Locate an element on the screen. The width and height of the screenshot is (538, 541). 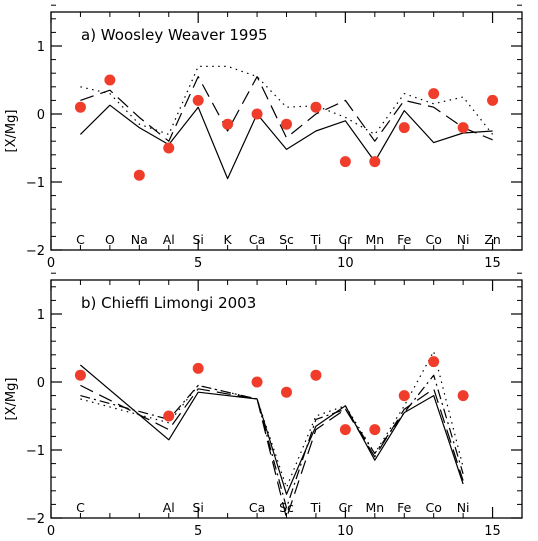
panel-title: a) Woosley Weaver 1995 is located at coordinates (174, 35).